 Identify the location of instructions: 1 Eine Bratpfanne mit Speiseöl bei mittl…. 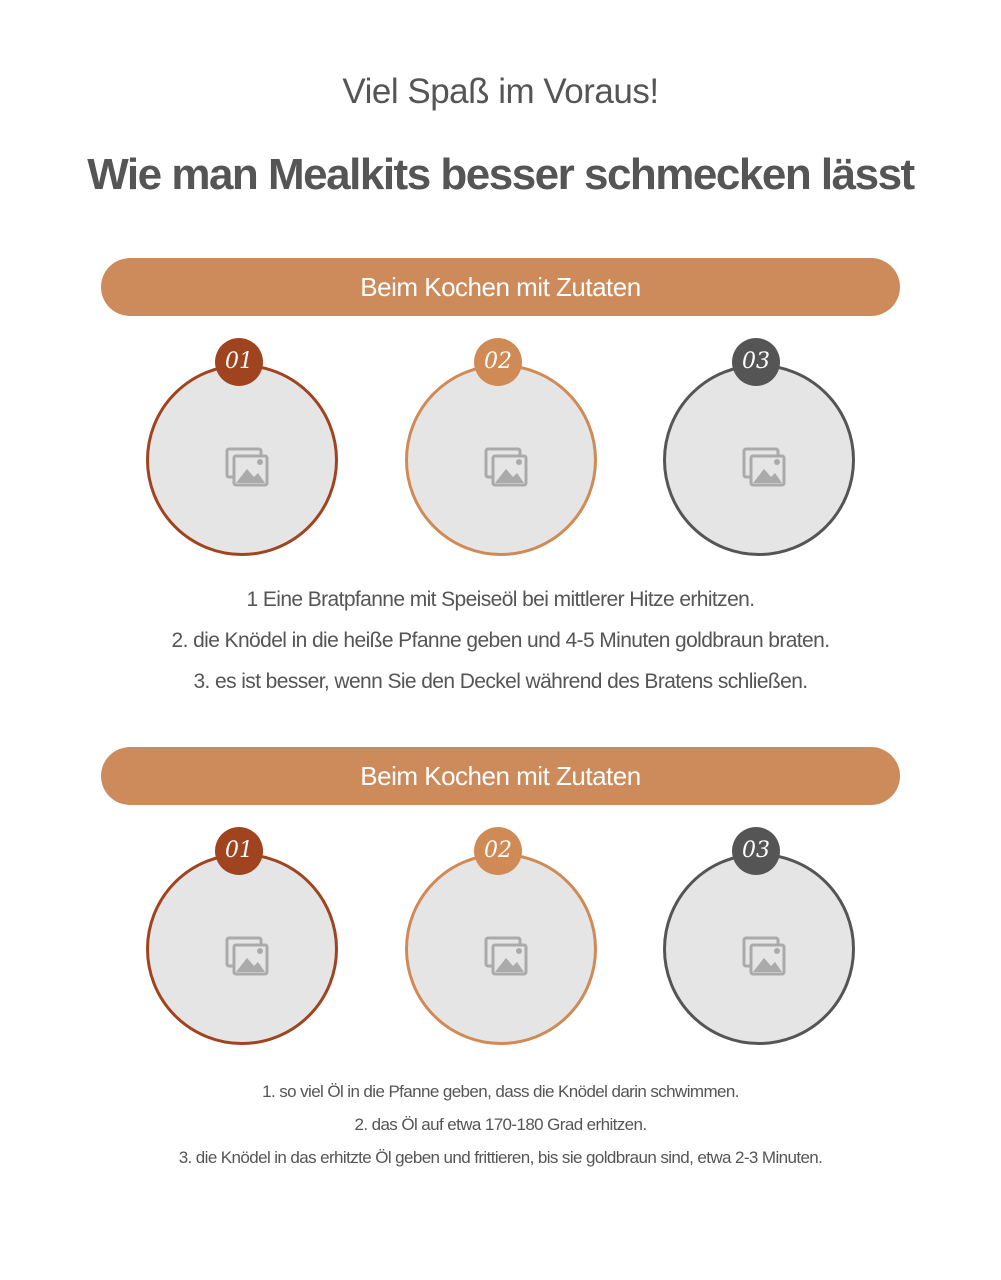
(500, 640).